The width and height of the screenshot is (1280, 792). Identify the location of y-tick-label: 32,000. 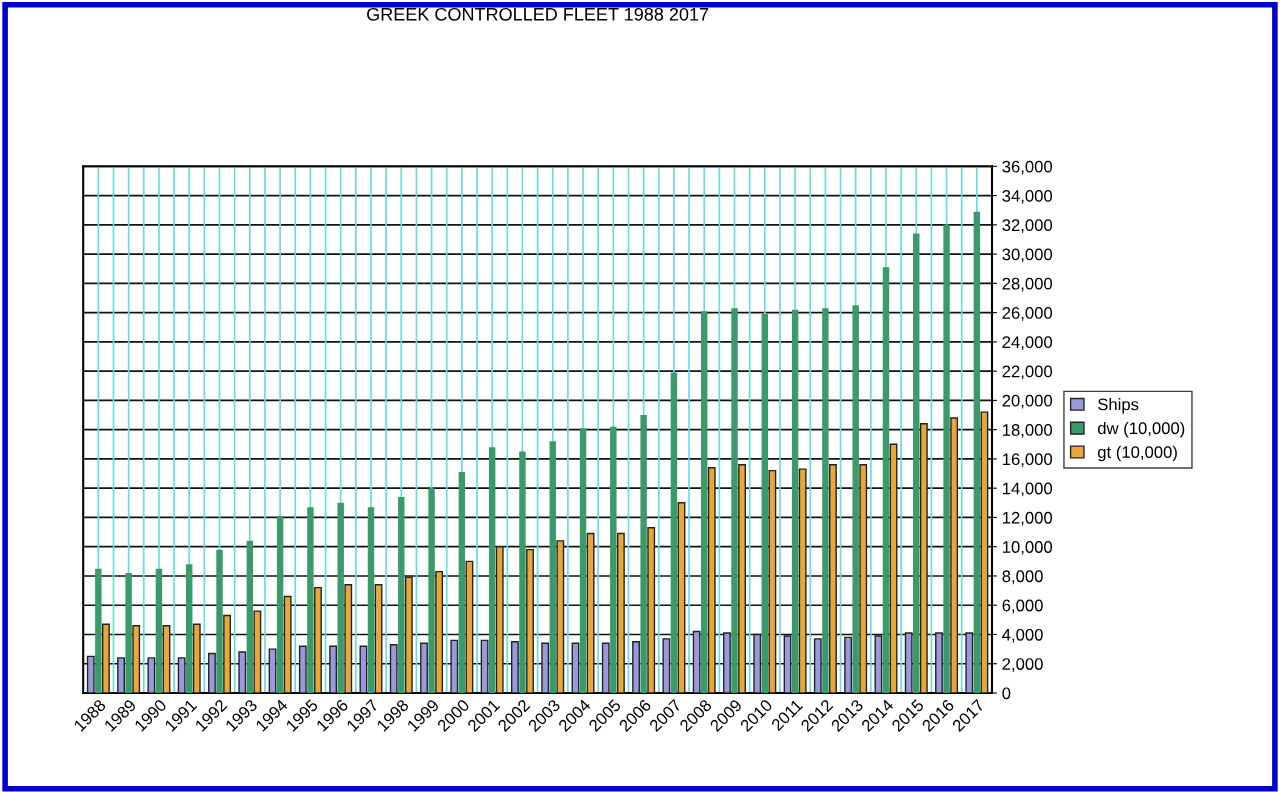
(1027, 226).